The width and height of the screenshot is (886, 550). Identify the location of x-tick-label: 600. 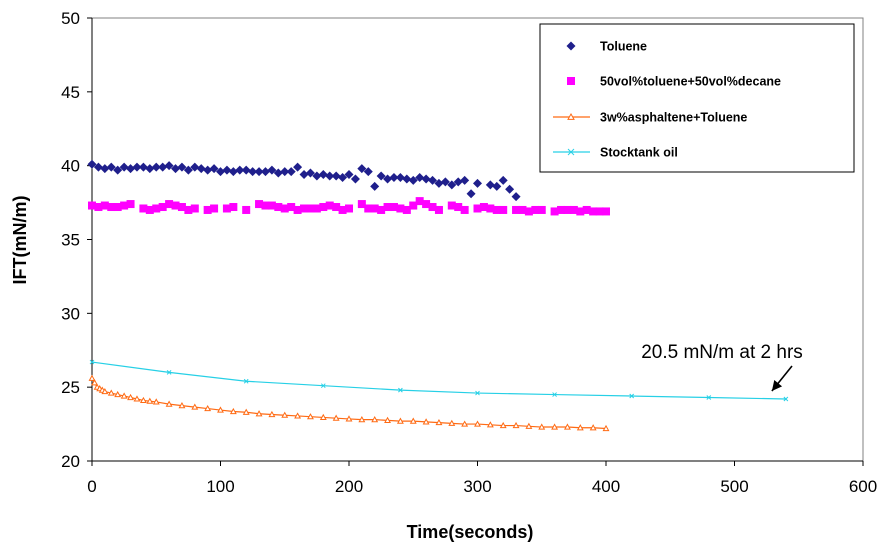
(863, 486).